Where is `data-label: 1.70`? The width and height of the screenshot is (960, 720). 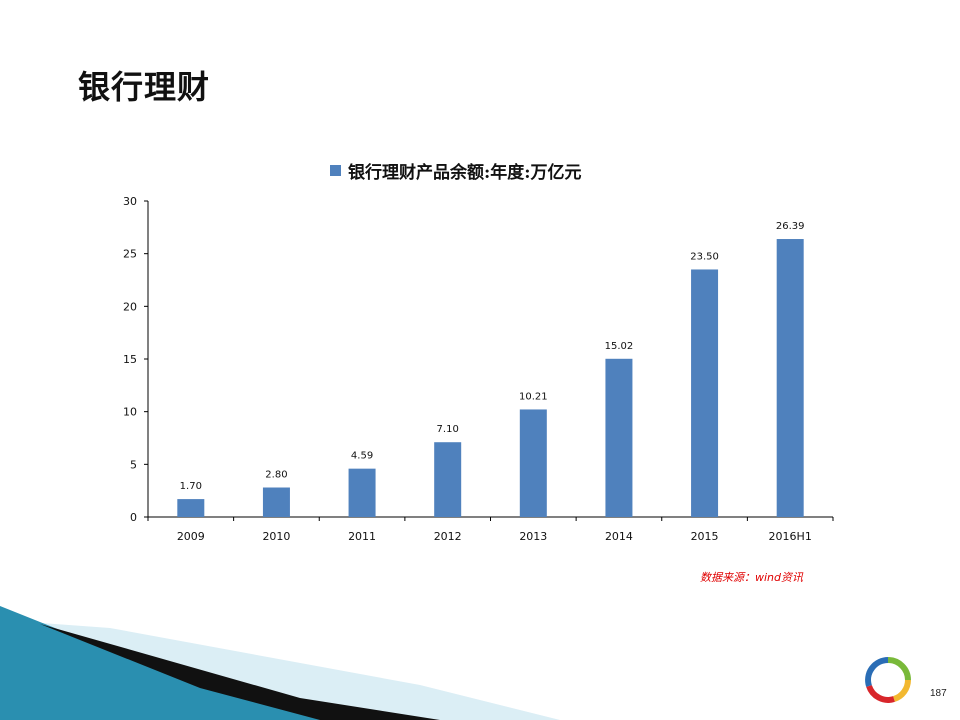 data-label: 1.70 is located at coordinates (191, 486).